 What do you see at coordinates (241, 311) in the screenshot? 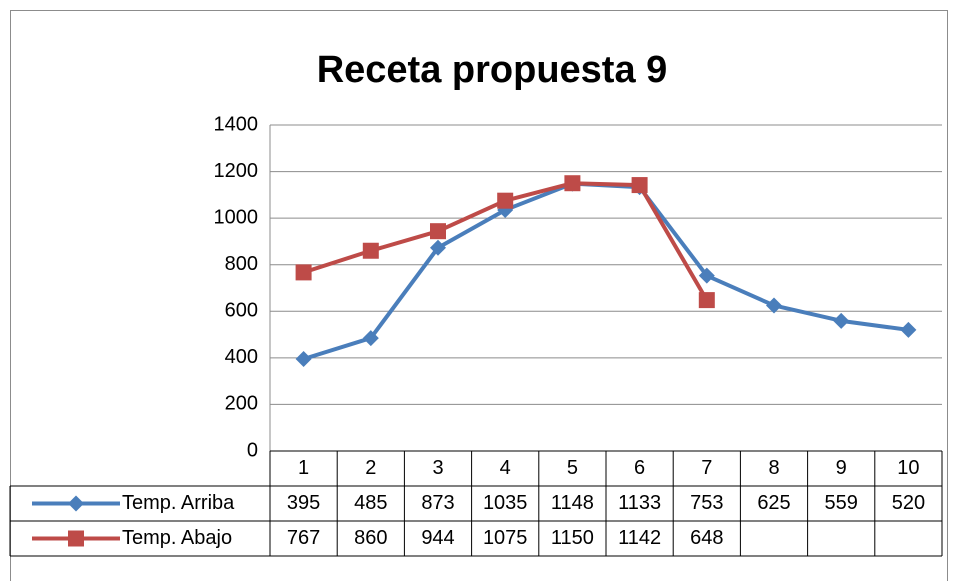
I see `y-tick-label: 600` at bounding box center [241, 311].